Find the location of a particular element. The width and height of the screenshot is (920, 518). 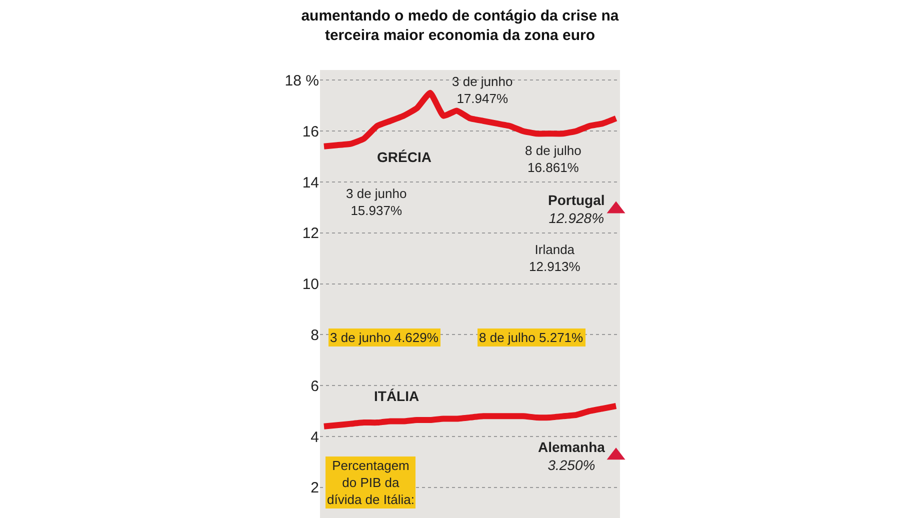

y-tick-label: 16 is located at coordinates (310, 131).